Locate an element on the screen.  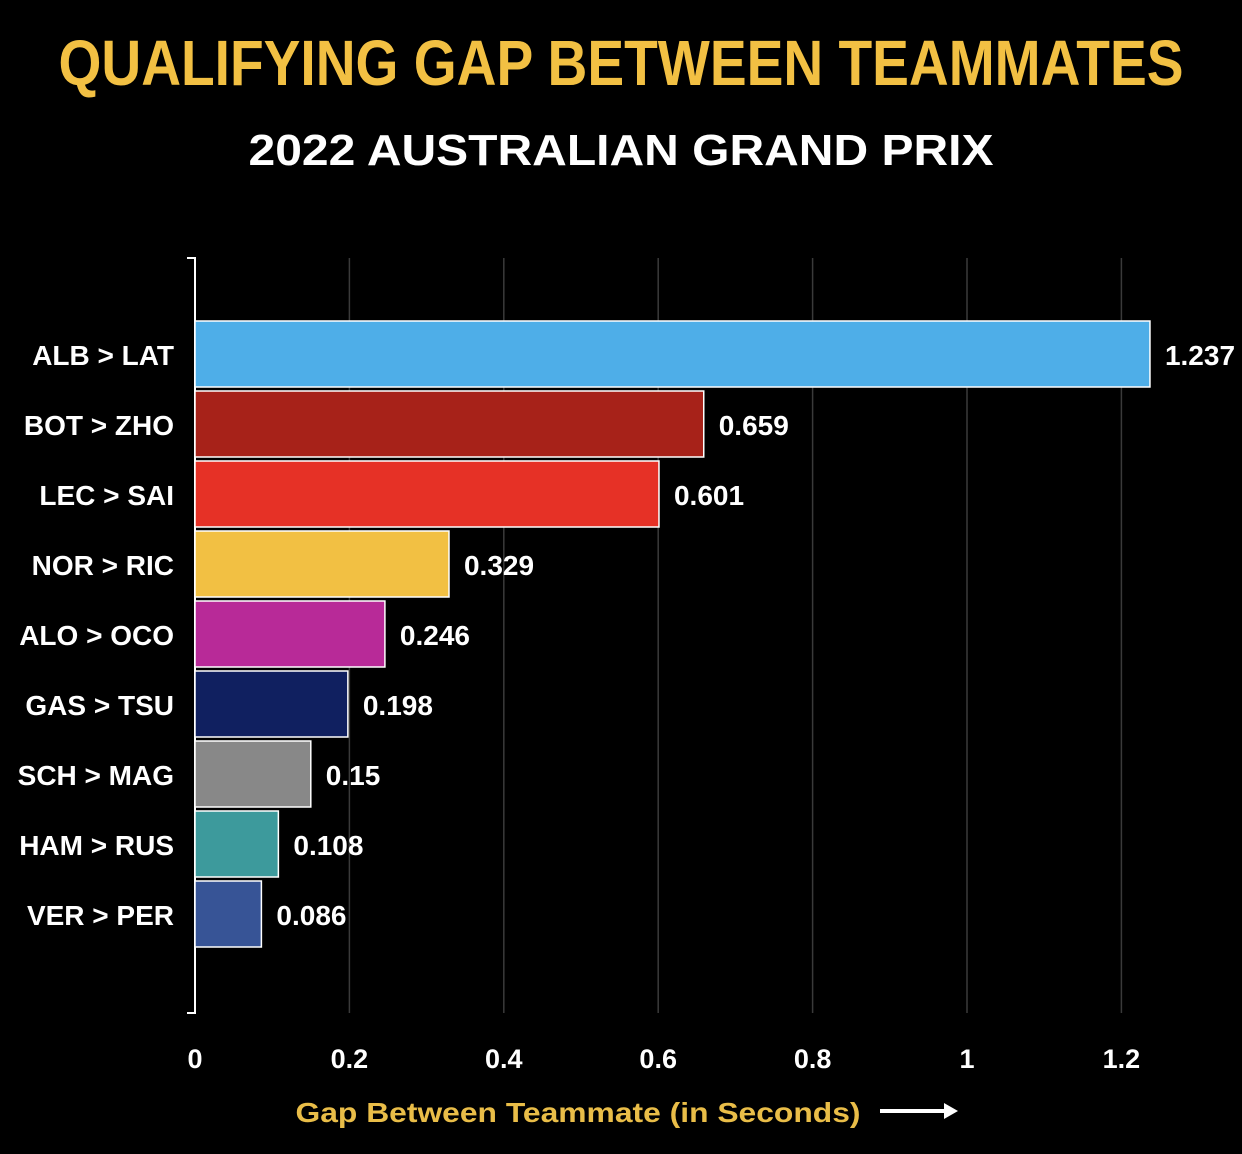
category-label-4: ALO > OCO is located at coordinates (96, 635).